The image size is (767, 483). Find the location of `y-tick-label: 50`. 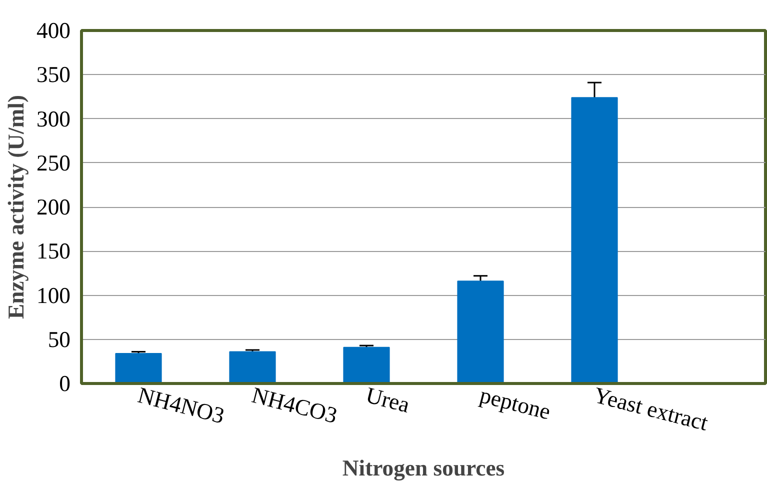

y-tick-label: 50 is located at coordinates (59, 339).